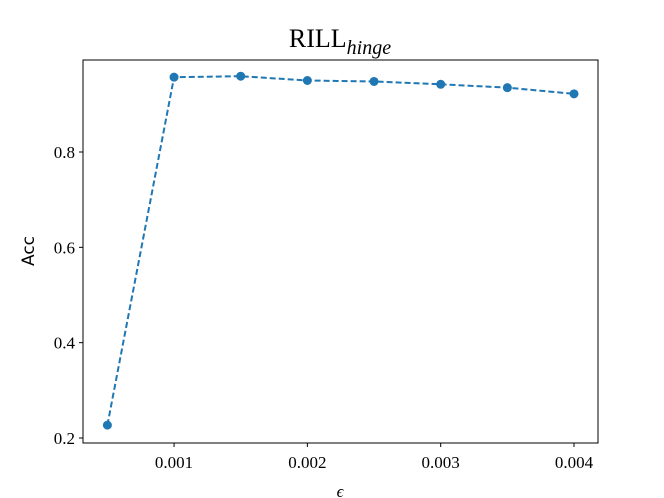  Describe the element at coordinates (64, 247) in the screenshot. I see `y-tick-label: 0.6` at that location.